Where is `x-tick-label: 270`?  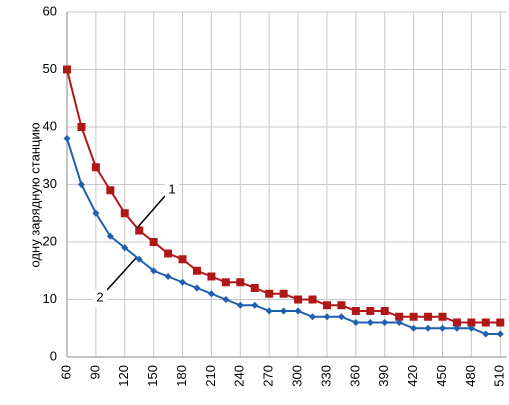 x-tick-label: 270 is located at coordinates (268, 376).